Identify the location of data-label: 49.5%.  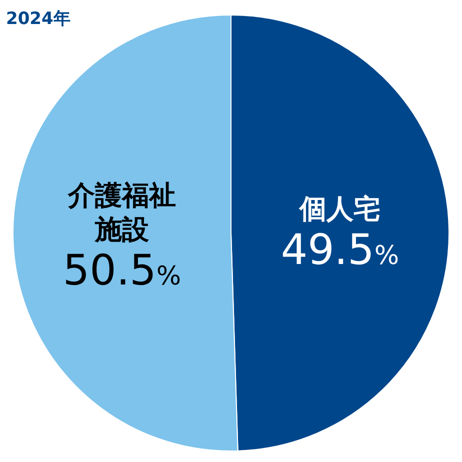
(340, 249).